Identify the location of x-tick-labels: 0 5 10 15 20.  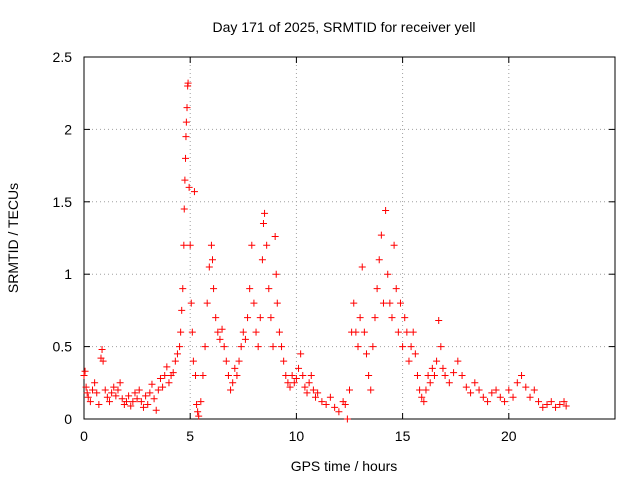
(298, 436).